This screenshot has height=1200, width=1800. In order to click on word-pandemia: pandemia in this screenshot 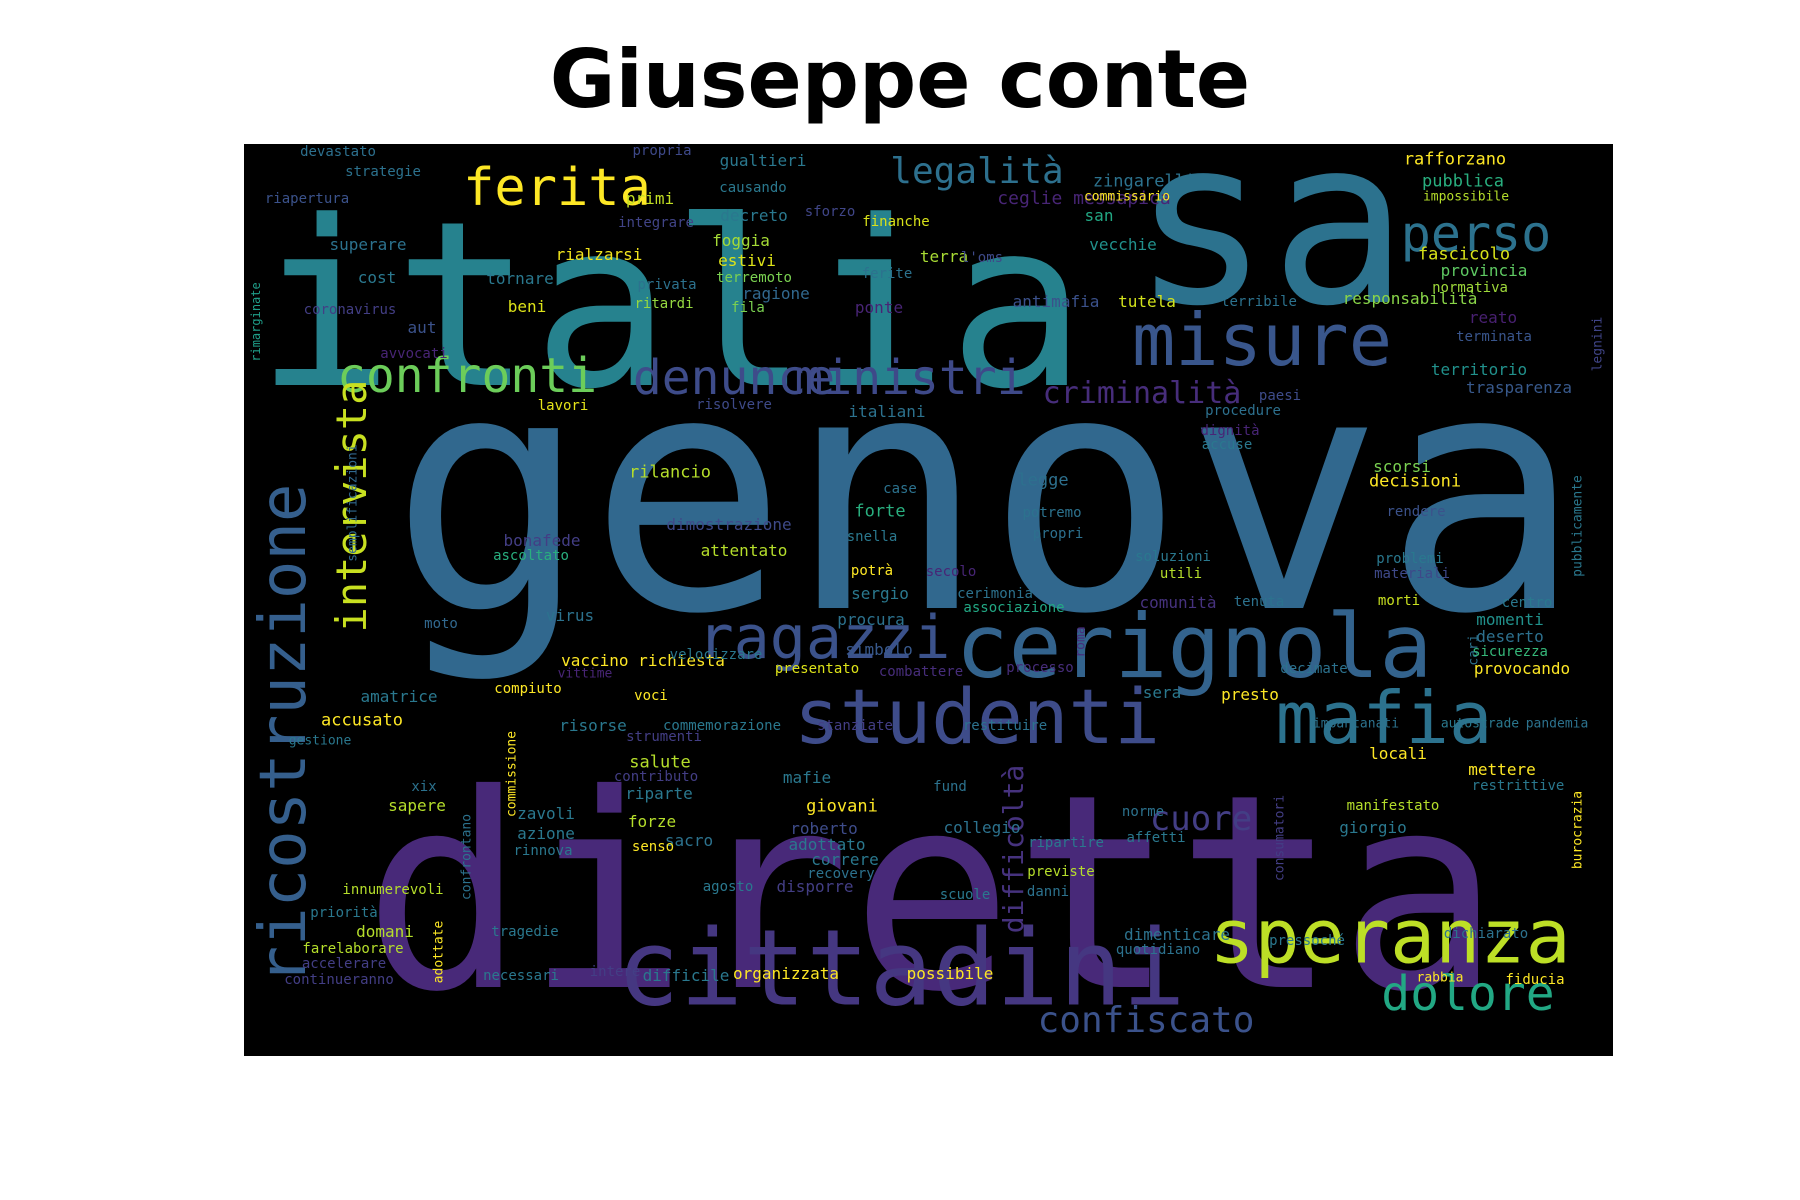, I will do `click(1557, 724)`.